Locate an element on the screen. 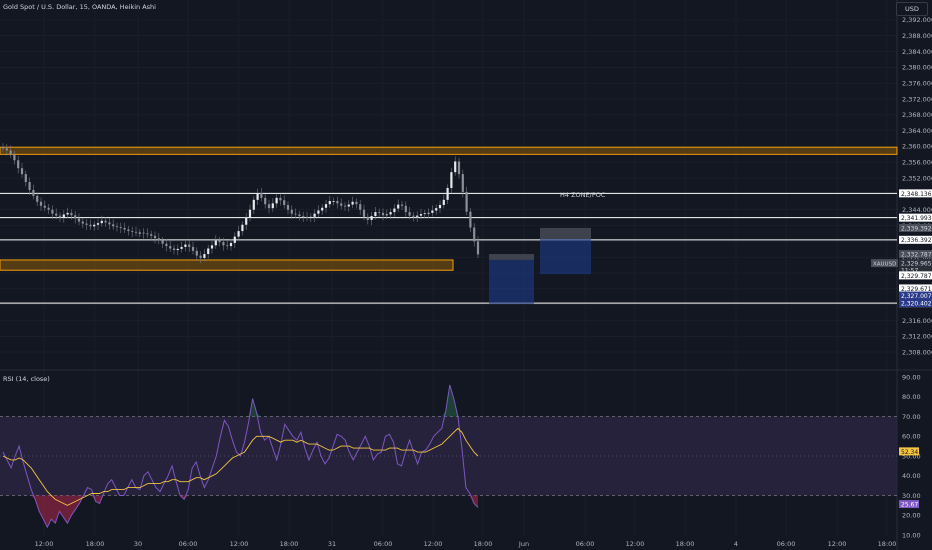  time-tick-label: 31 is located at coordinates (332, 544).